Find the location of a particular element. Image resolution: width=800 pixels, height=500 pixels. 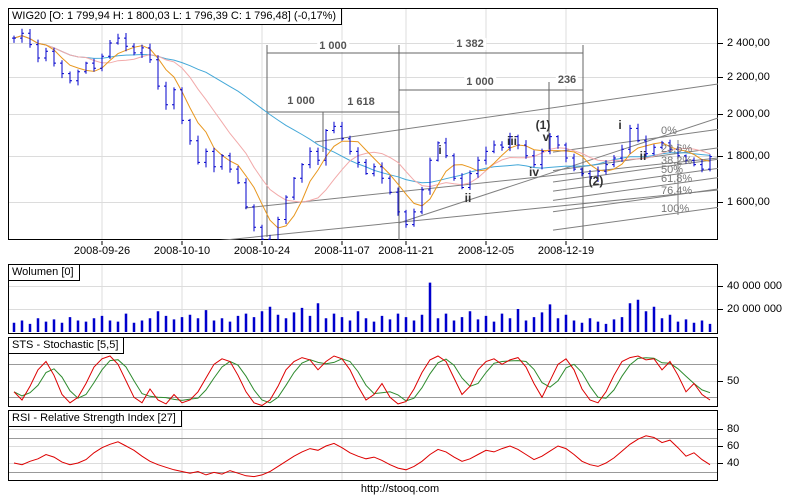

stochastic-panel-label: STS - Stochastic [5,5] is located at coordinates (67, 346).